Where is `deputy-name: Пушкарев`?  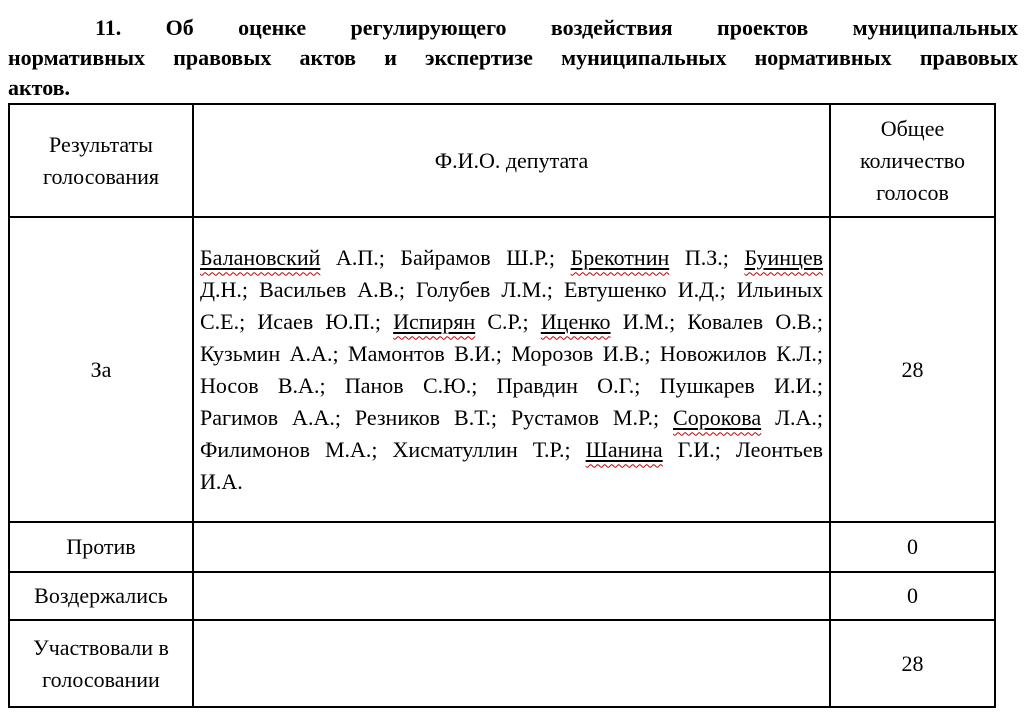
deputy-name: Пушкарев is located at coordinates (707, 385).